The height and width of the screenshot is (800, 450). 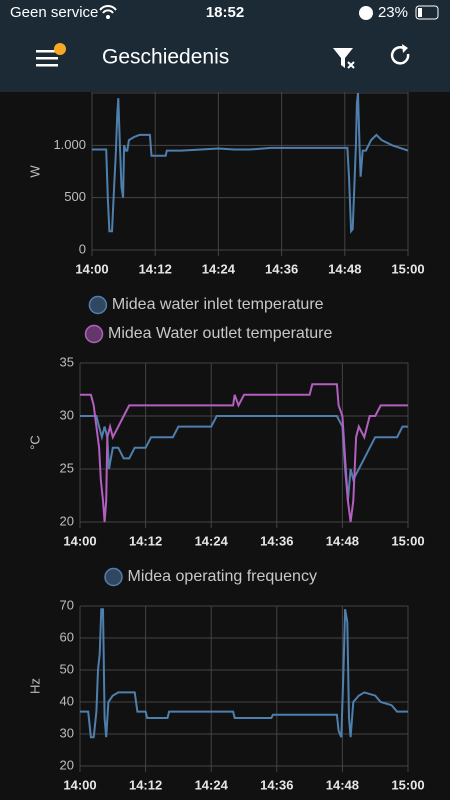 What do you see at coordinates (82, 248) in the screenshot?
I see `y-tick-label: 0` at bounding box center [82, 248].